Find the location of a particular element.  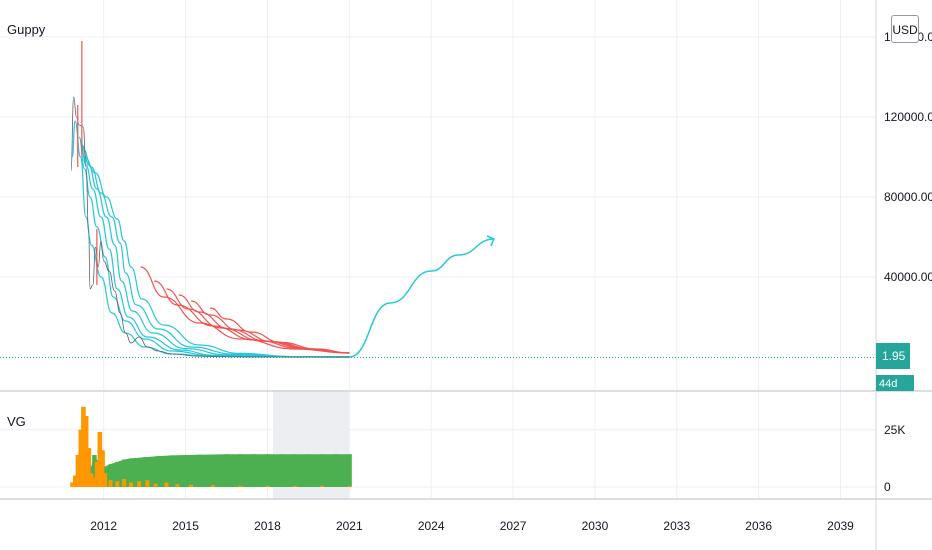

x-tick-label: 2033 is located at coordinates (676, 526).